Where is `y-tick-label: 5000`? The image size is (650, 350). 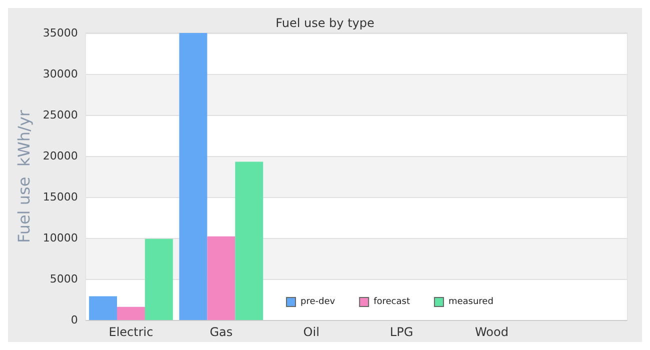
y-tick-label: 5000 is located at coordinates (64, 279).